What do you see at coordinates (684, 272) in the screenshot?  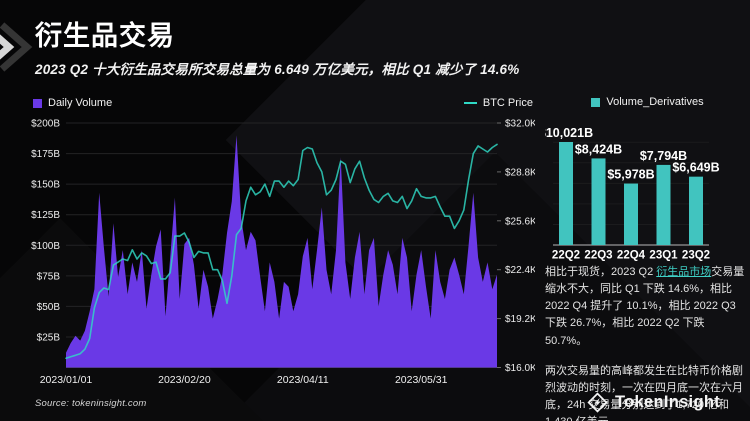 I see `derivatives-market-link: 衍生品市场` at bounding box center [684, 272].